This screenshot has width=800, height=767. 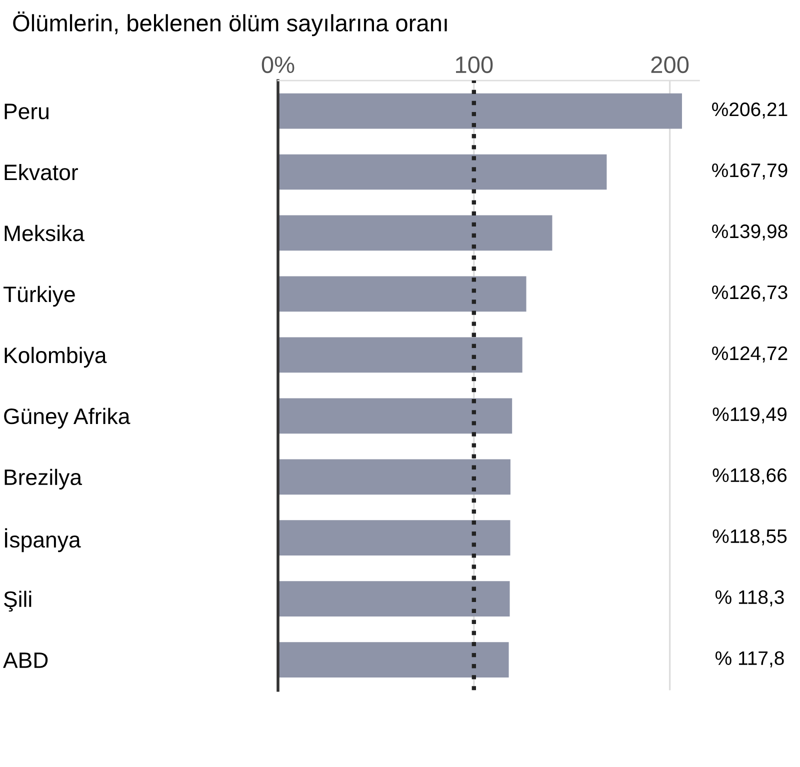 I want to click on data-label: %124,72, so click(x=750, y=354).